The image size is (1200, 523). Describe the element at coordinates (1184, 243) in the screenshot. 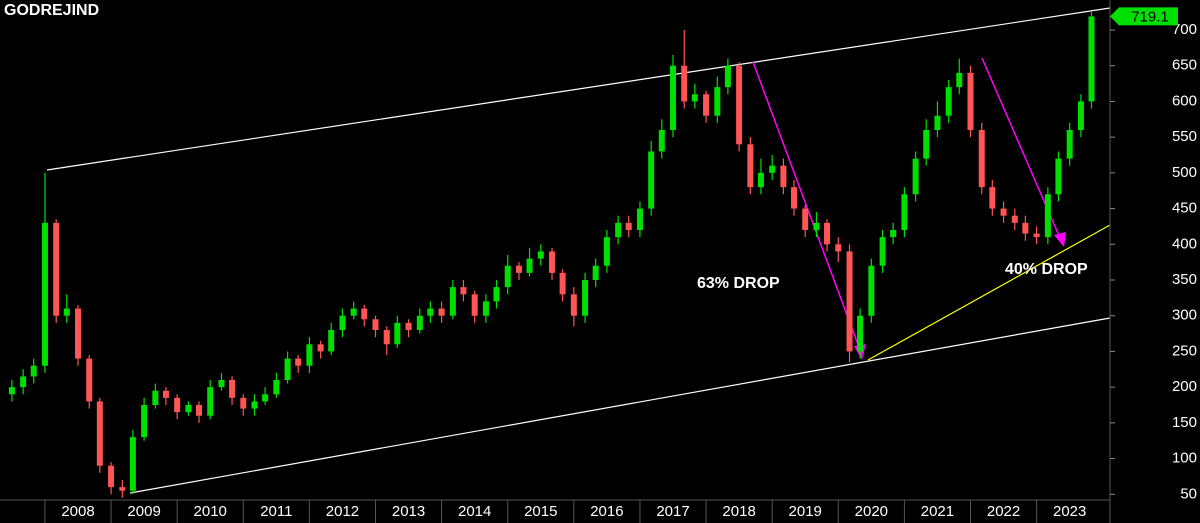

I see `y-tick-label: 400` at that location.